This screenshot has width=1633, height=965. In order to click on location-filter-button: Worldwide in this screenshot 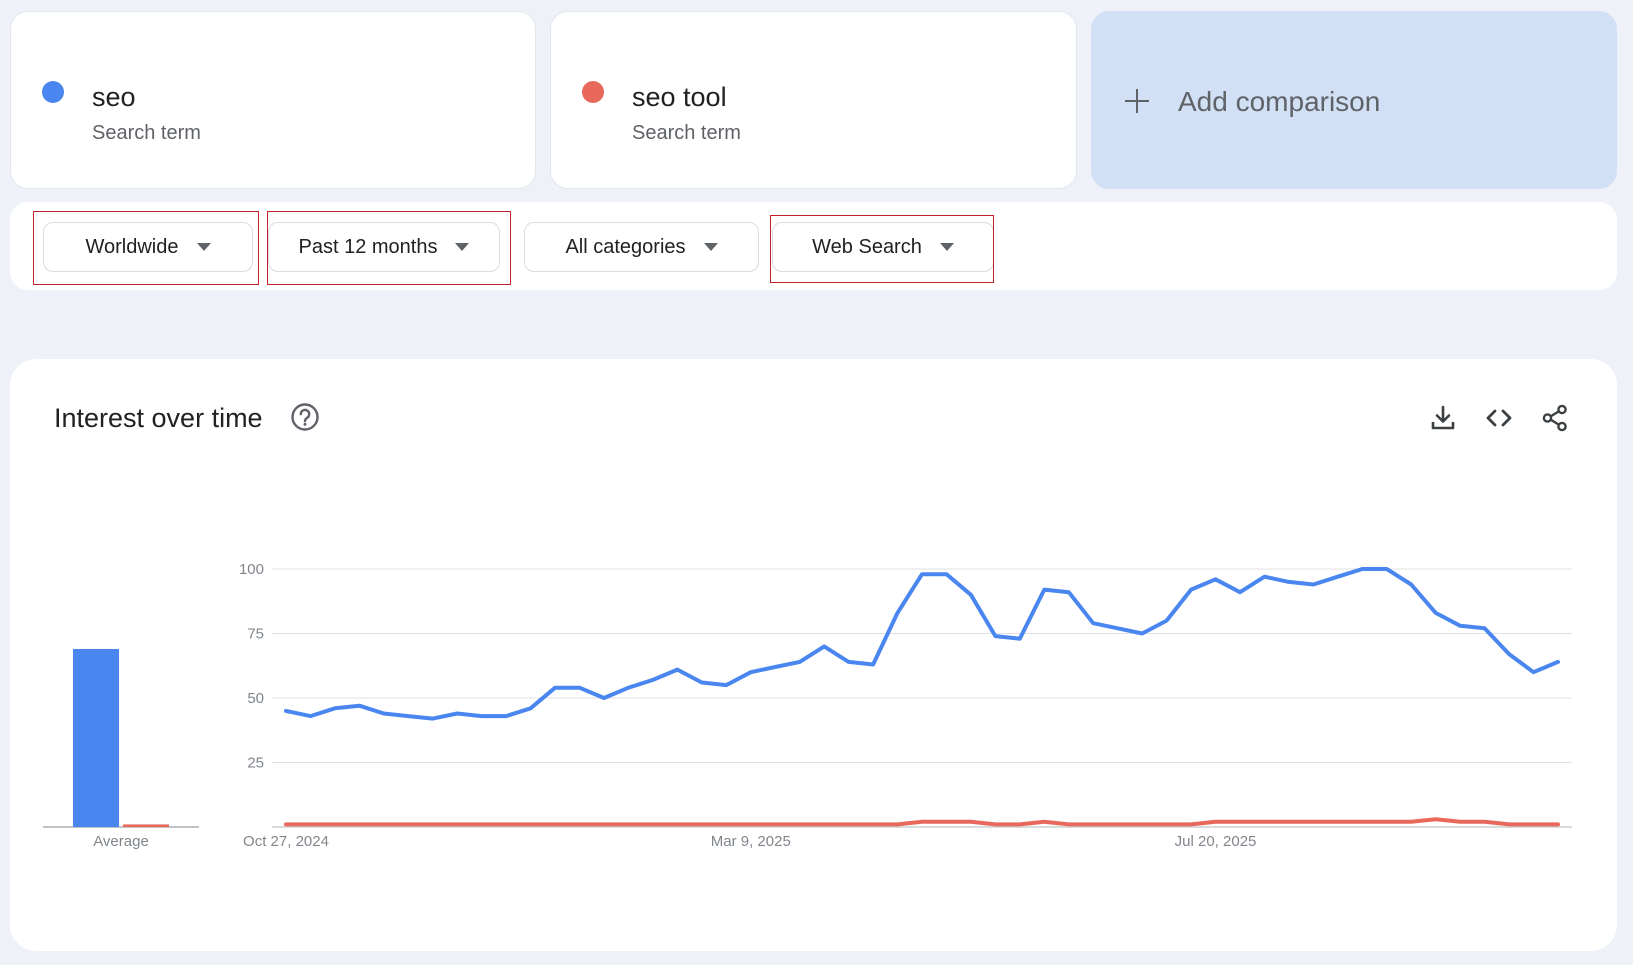, I will do `click(148, 247)`.